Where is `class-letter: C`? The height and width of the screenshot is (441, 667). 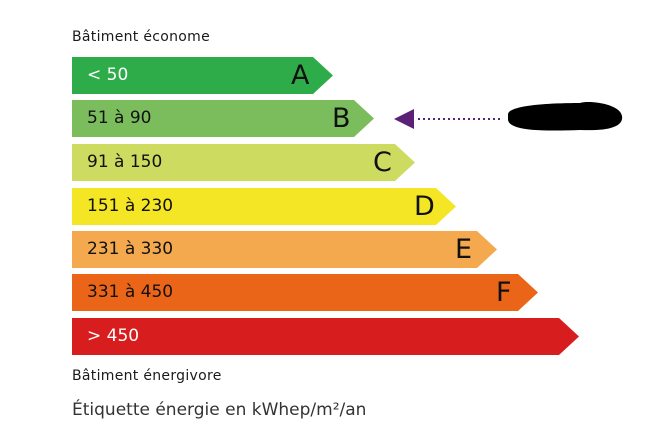
class-letter: C is located at coordinates (382, 162).